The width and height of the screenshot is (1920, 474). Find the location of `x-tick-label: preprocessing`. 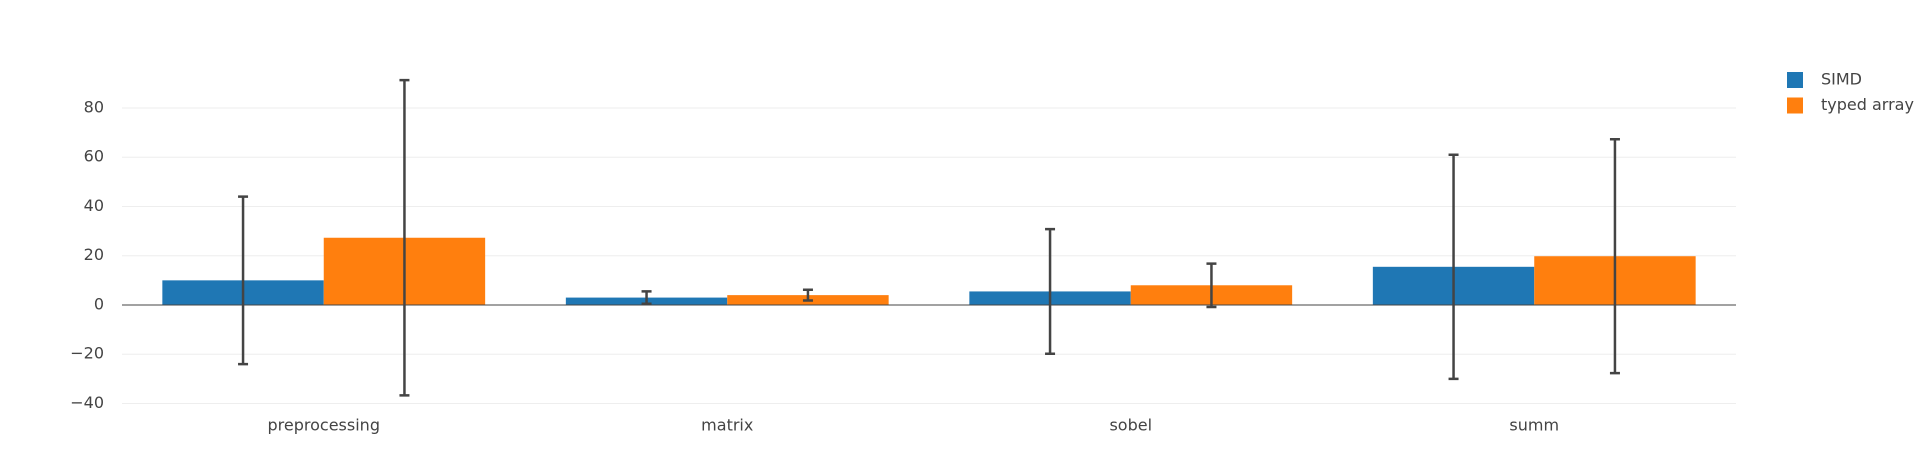

x-tick-label: preprocessing is located at coordinates (324, 425).